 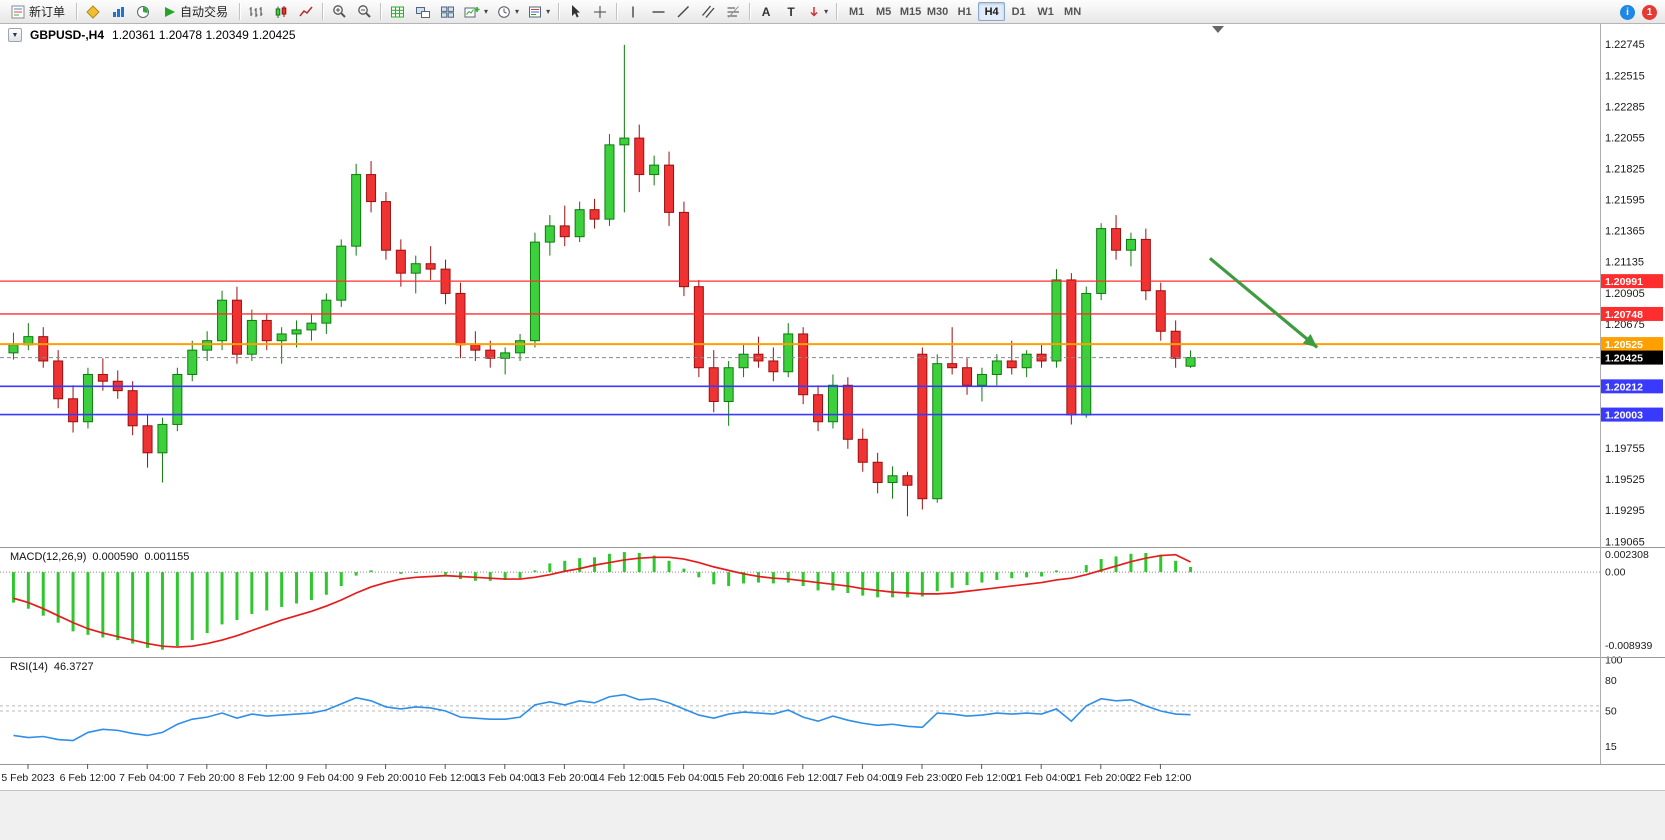 I want to click on time-axis-label: 13 Feb 04:00, so click(x=505, y=778).